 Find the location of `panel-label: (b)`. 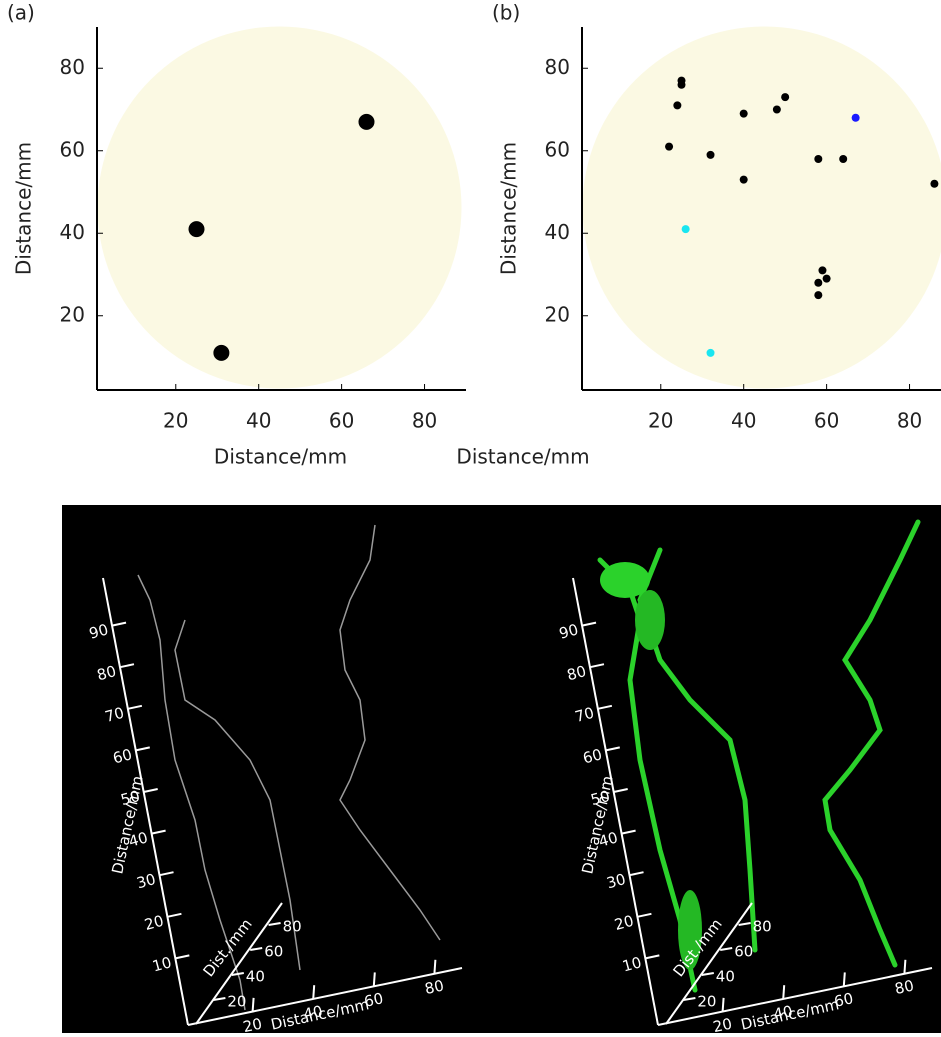

panel-label: (b) is located at coordinates (506, 13).